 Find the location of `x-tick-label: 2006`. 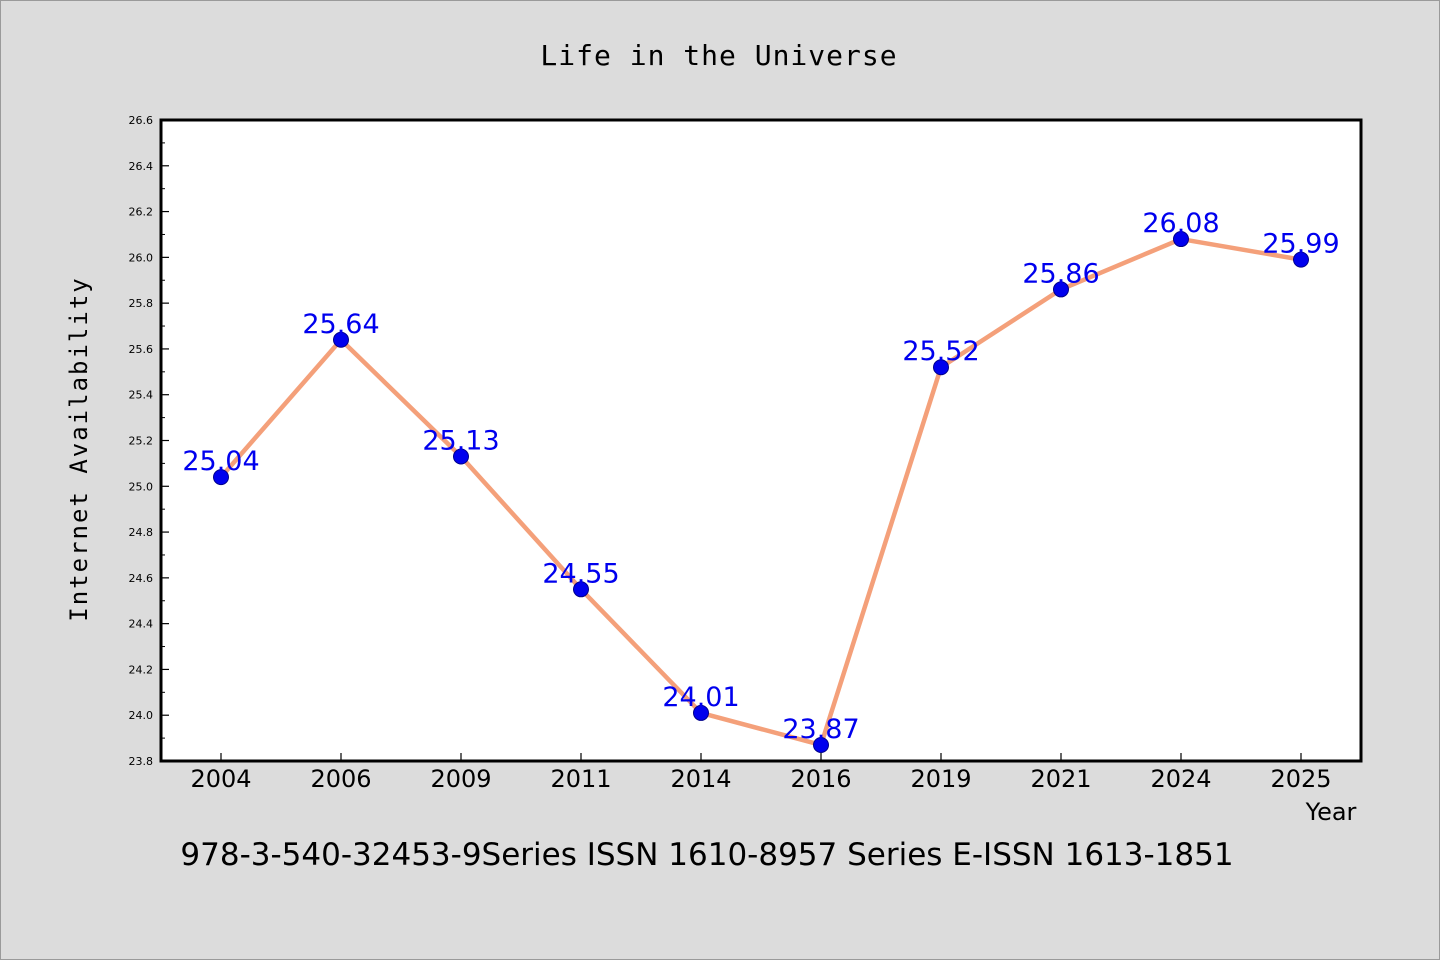

x-tick-label: 2006 is located at coordinates (340, 779).